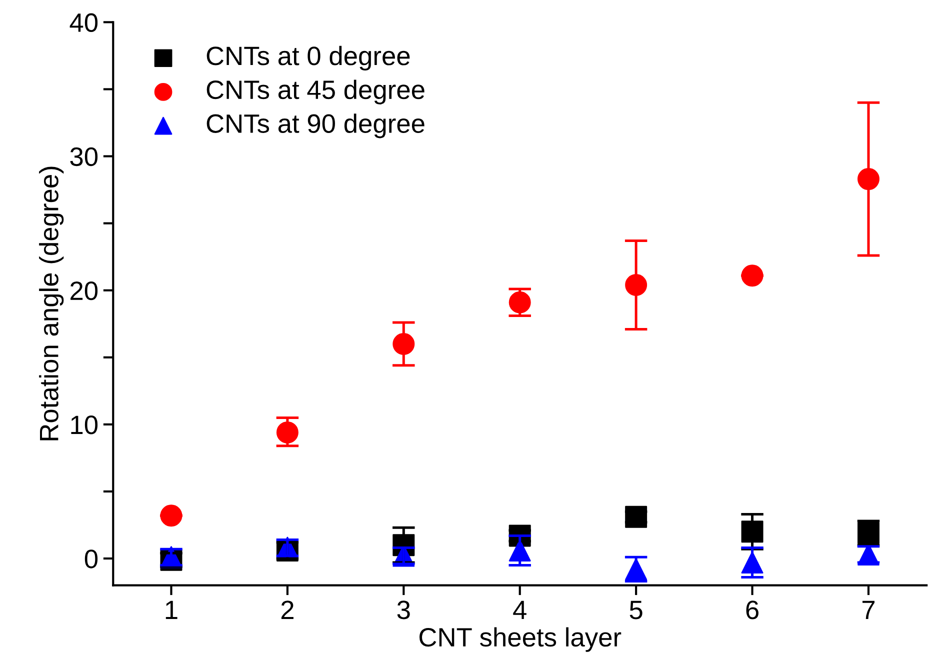  What do you see at coordinates (84, 290) in the screenshot?
I see `y-tick-label: 20` at bounding box center [84, 290].